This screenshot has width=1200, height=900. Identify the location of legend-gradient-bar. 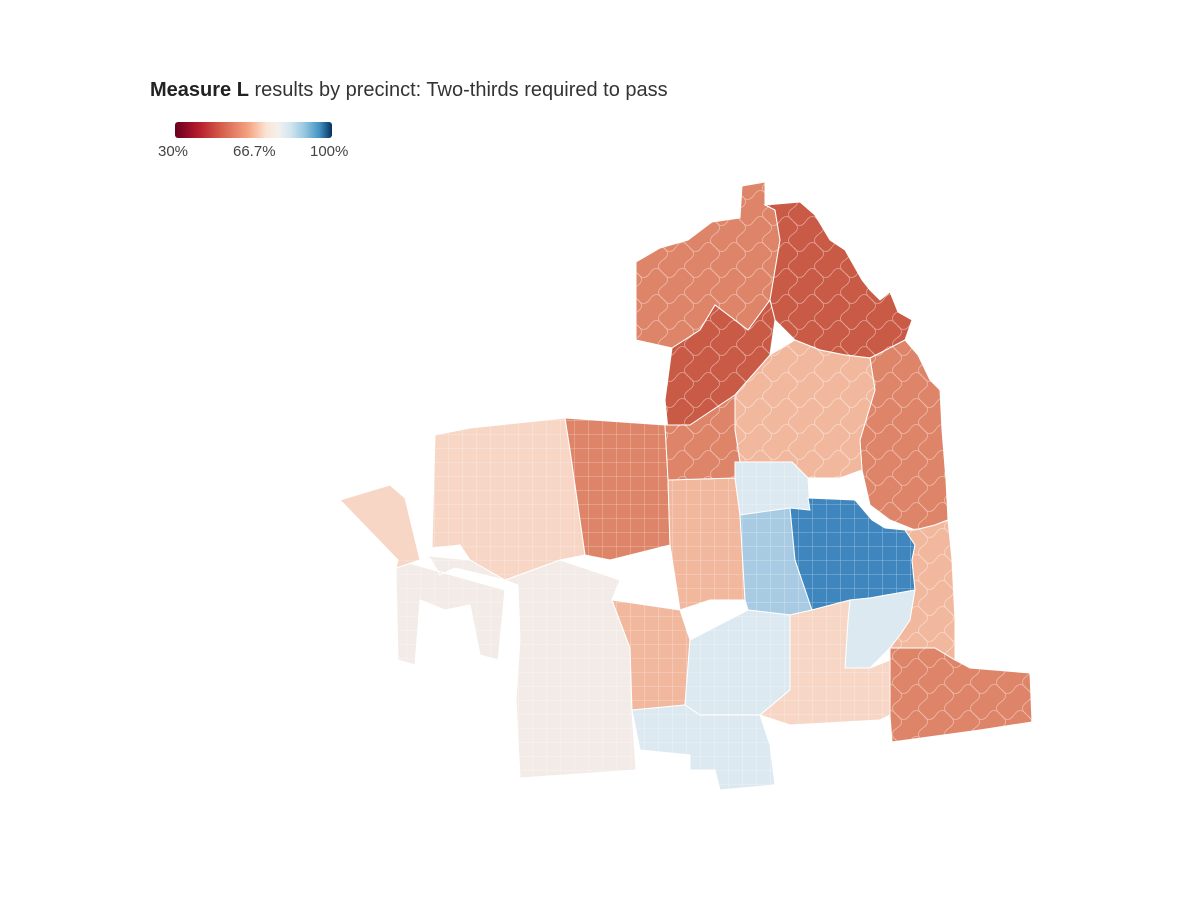
(253, 130).